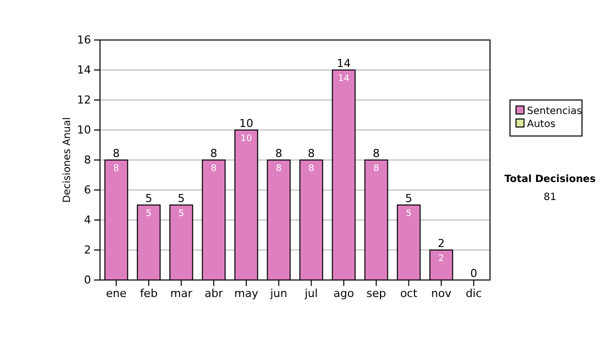  What do you see at coordinates (84, 100) in the screenshot?
I see `y-tick-label: 12` at bounding box center [84, 100].